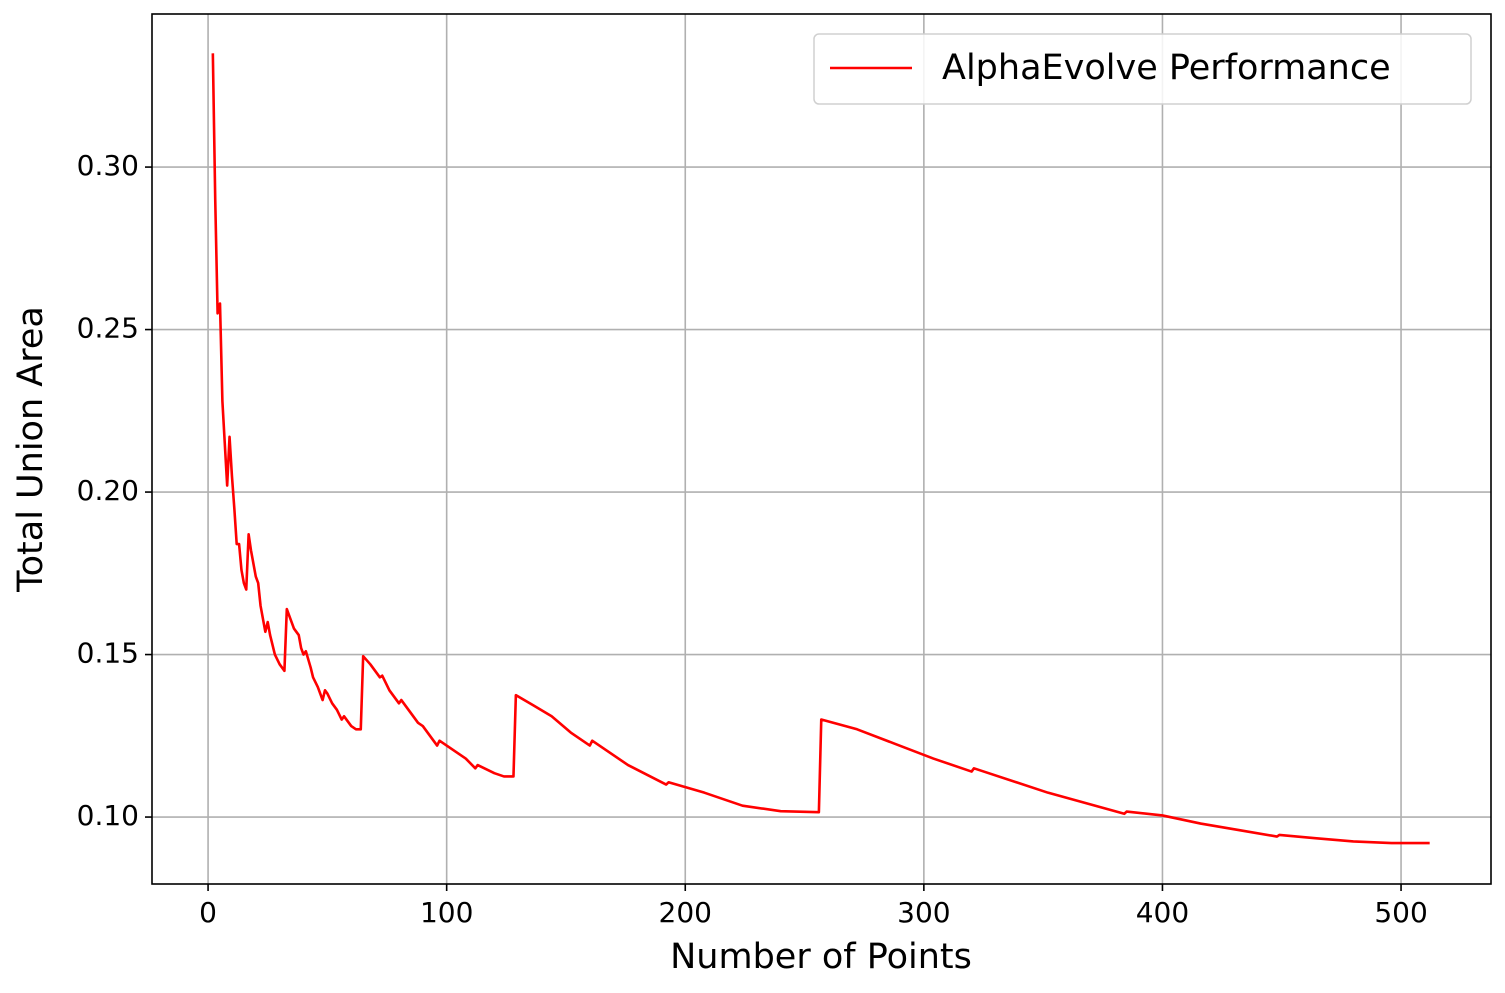 The image size is (1505, 993). Describe the element at coordinates (1162, 912) in the screenshot. I see `x-tick-label: 400` at that location.